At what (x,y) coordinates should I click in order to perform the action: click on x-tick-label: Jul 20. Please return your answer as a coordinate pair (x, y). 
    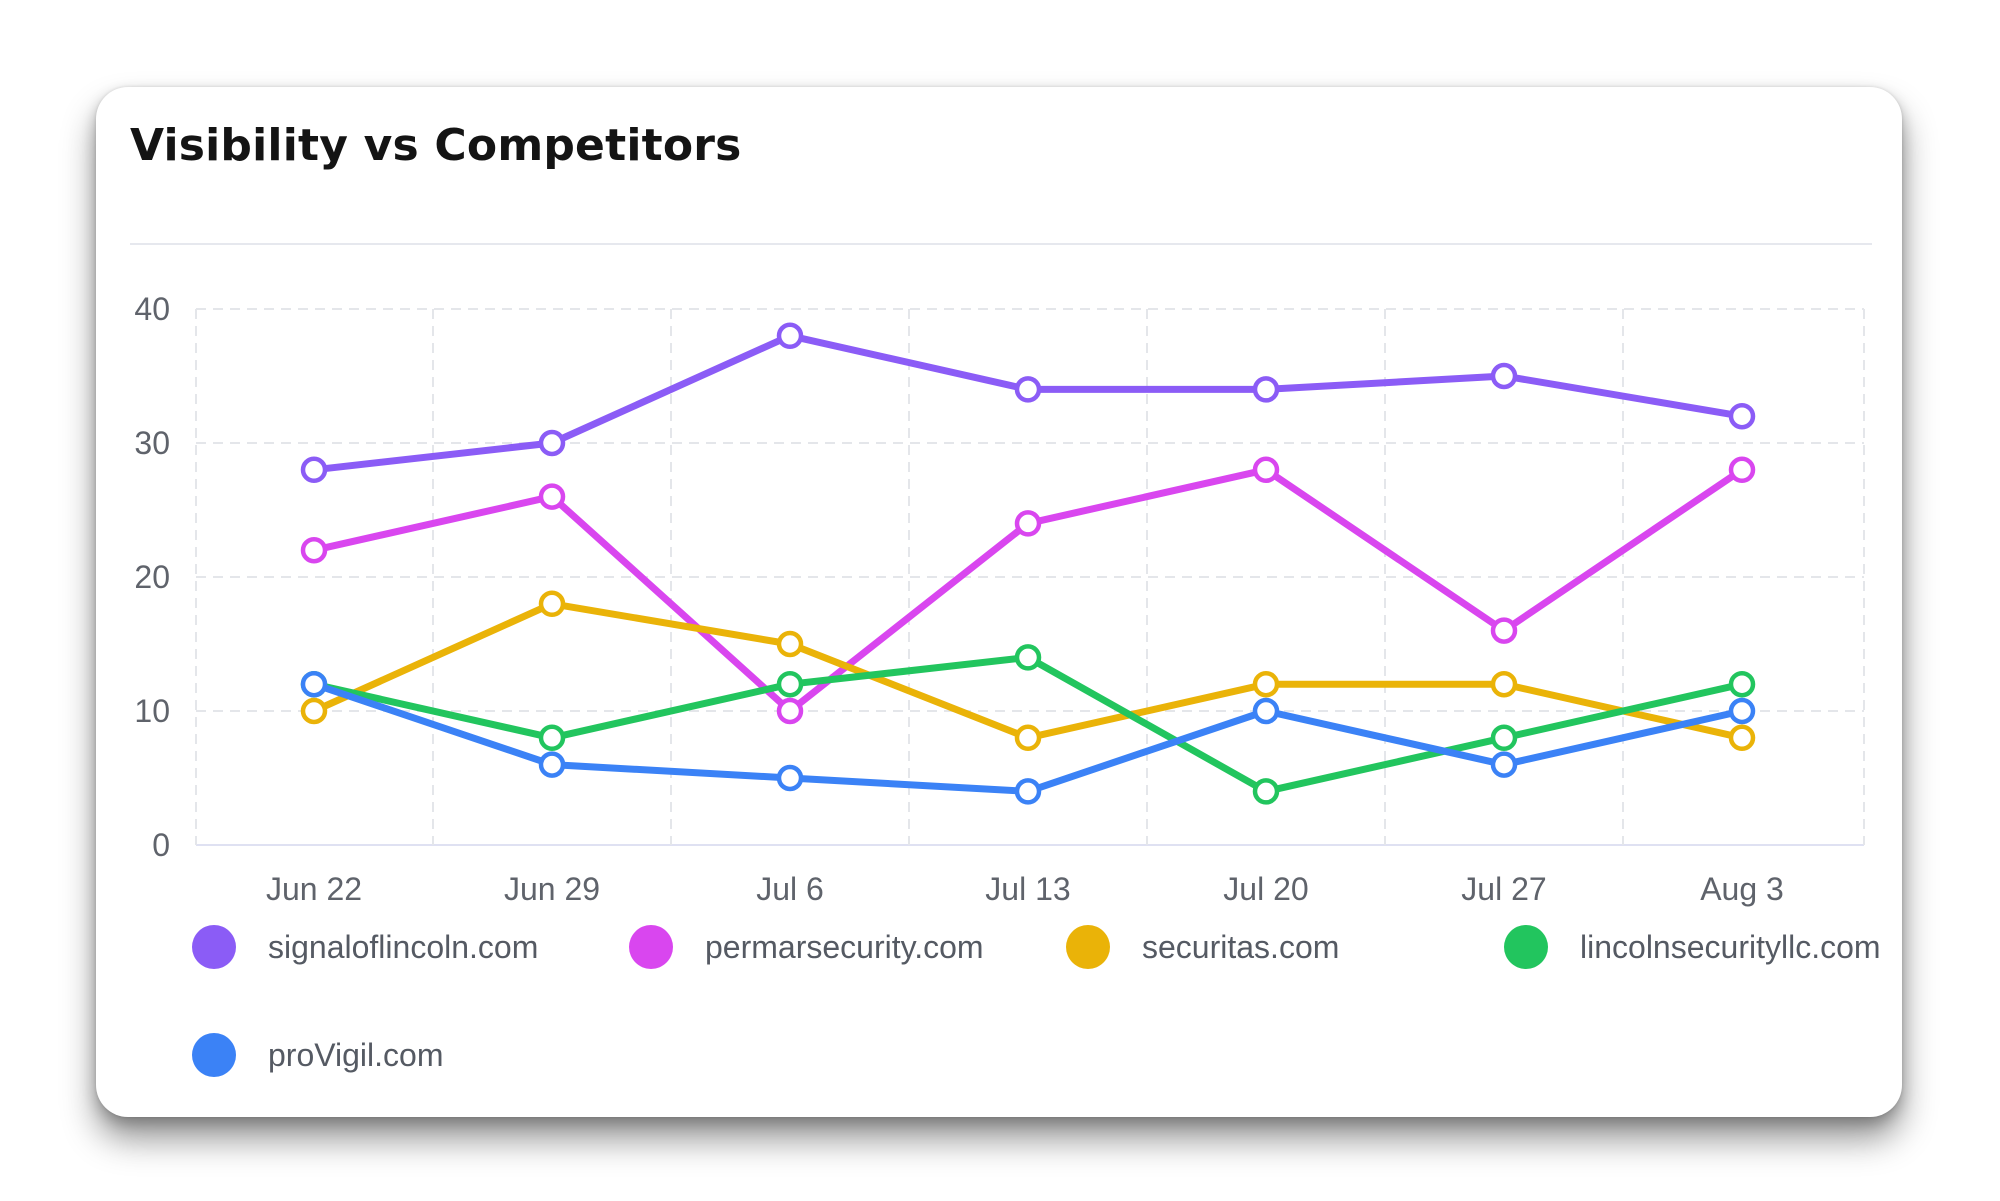
    Looking at the image, I should click on (1265, 889).